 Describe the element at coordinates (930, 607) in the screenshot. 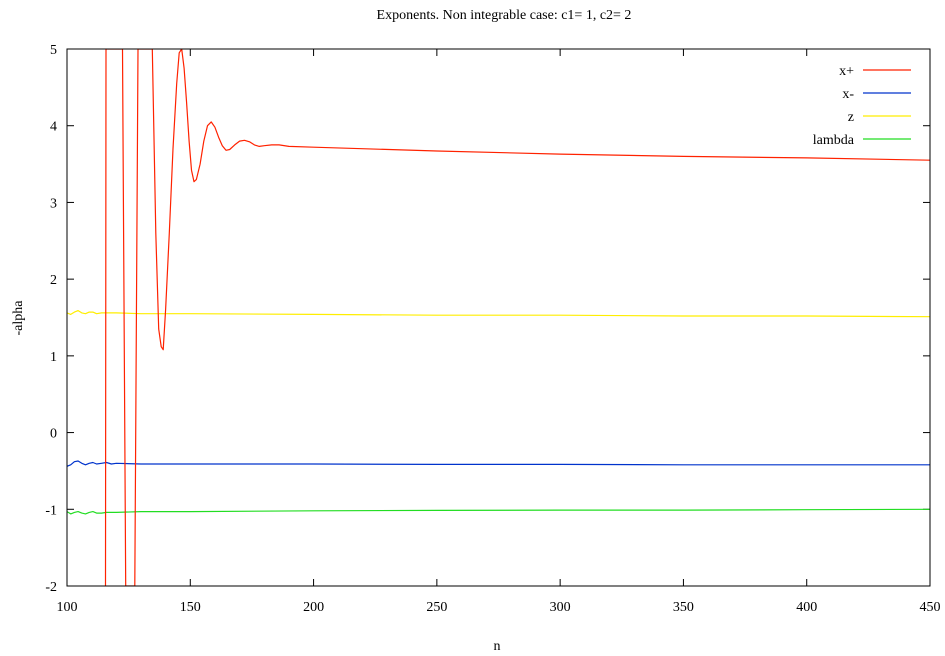

I see `x-tick-label: 450` at that location.